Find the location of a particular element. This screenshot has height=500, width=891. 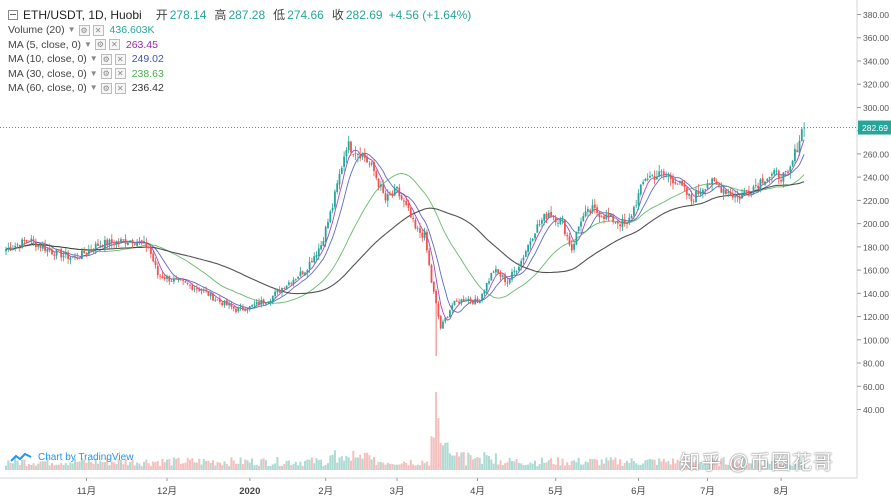

indicator-legend-row: MA (5, close, 0) ▼ ⚙ ✕ 263.45 is located at coordinates (239, 45).